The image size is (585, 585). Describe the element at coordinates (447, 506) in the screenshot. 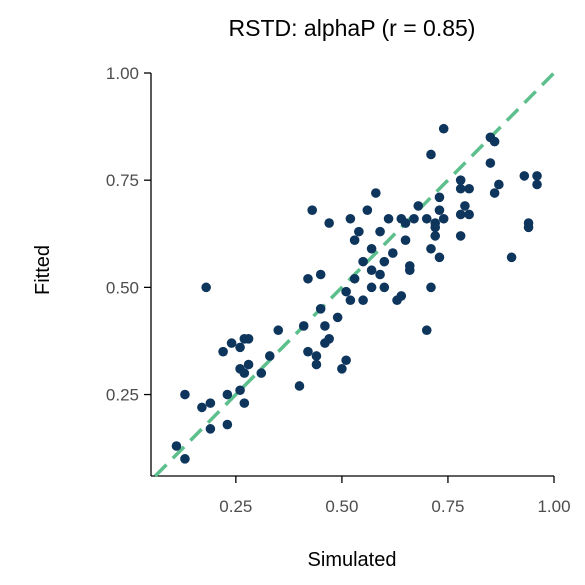

I see `x-tick-label: 0.75` at that location.